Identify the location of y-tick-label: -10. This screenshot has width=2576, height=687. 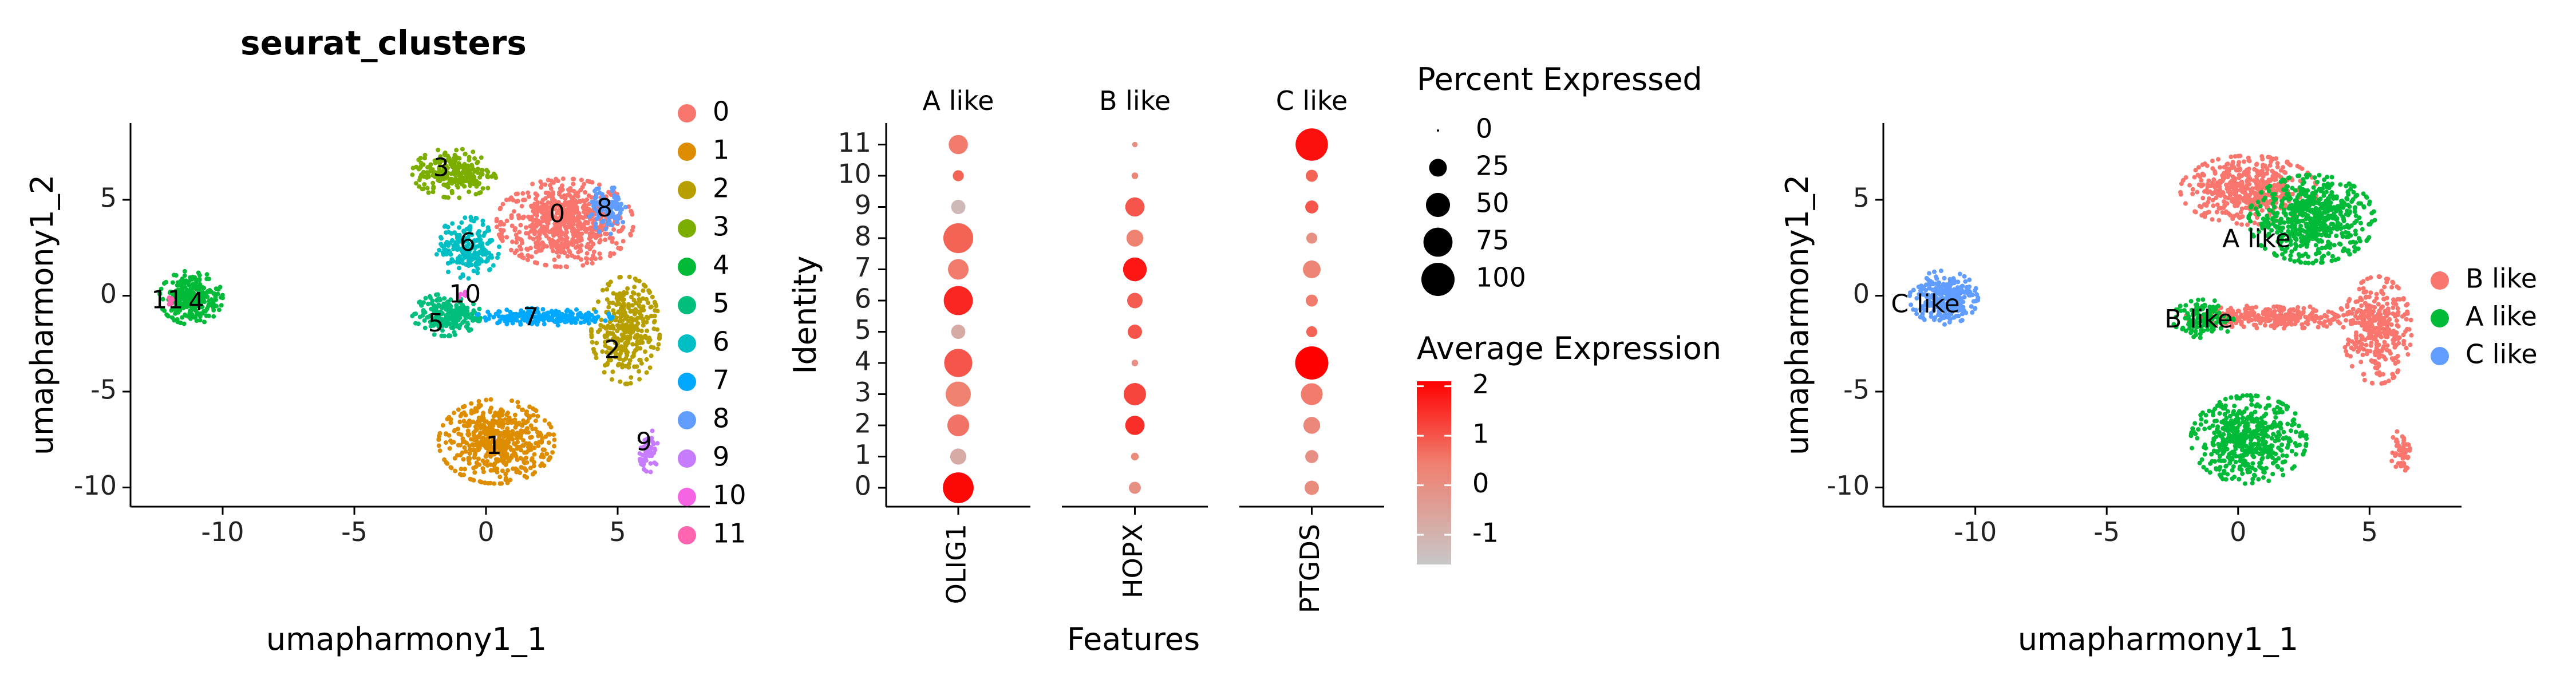
(95, 485).